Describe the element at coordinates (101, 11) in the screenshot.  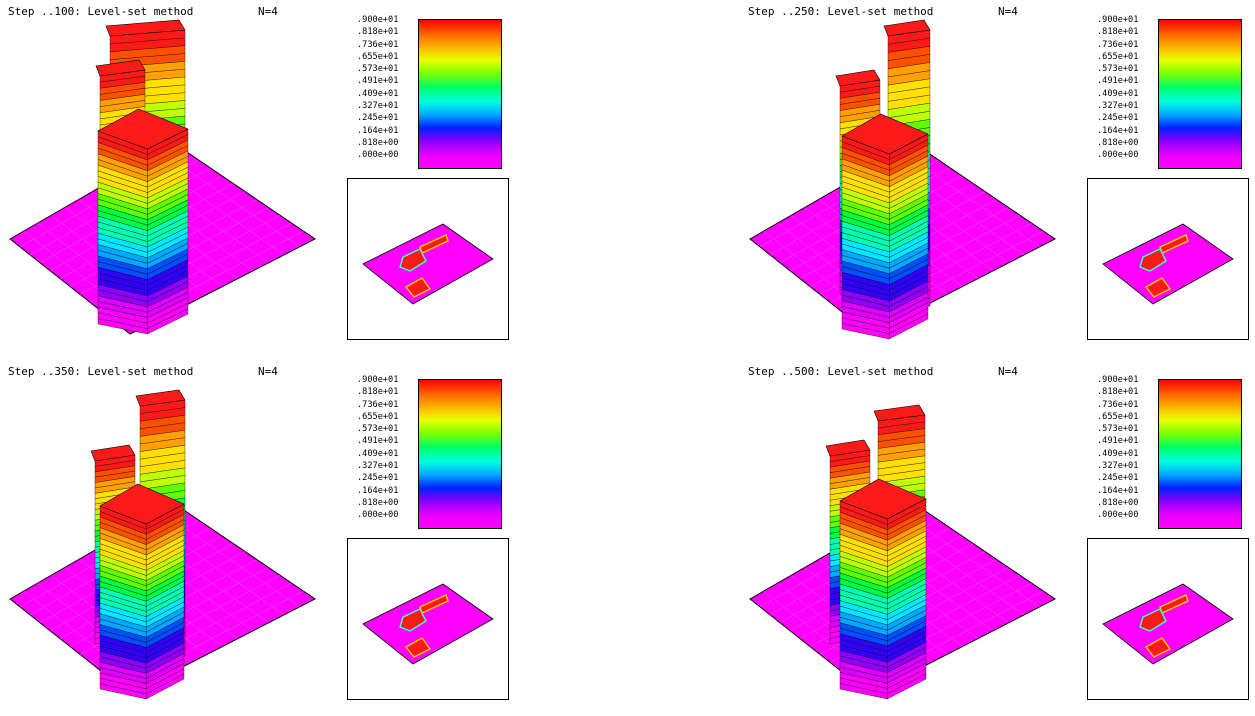
I see `panel-title: Step ..100: Level-set method` at that location.